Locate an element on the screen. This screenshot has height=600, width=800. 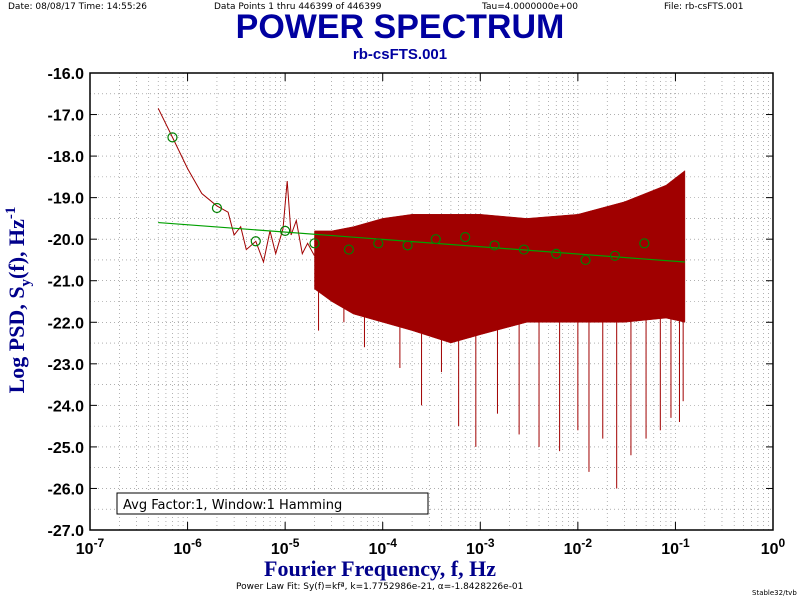
chart-title: POWER SPECTRUM is located at coordinates (400, 27).